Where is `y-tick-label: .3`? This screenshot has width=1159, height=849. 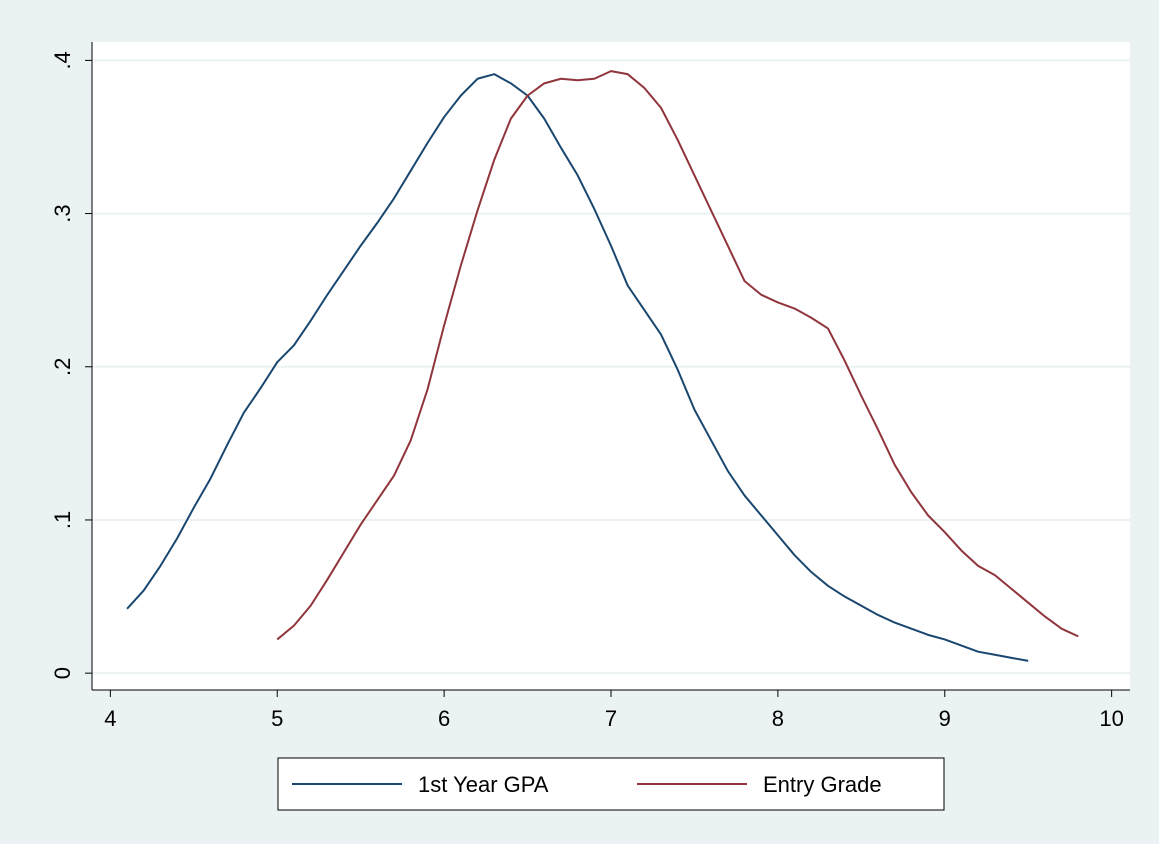 y-tick-label: .3 is located at coordinates (62, 213).